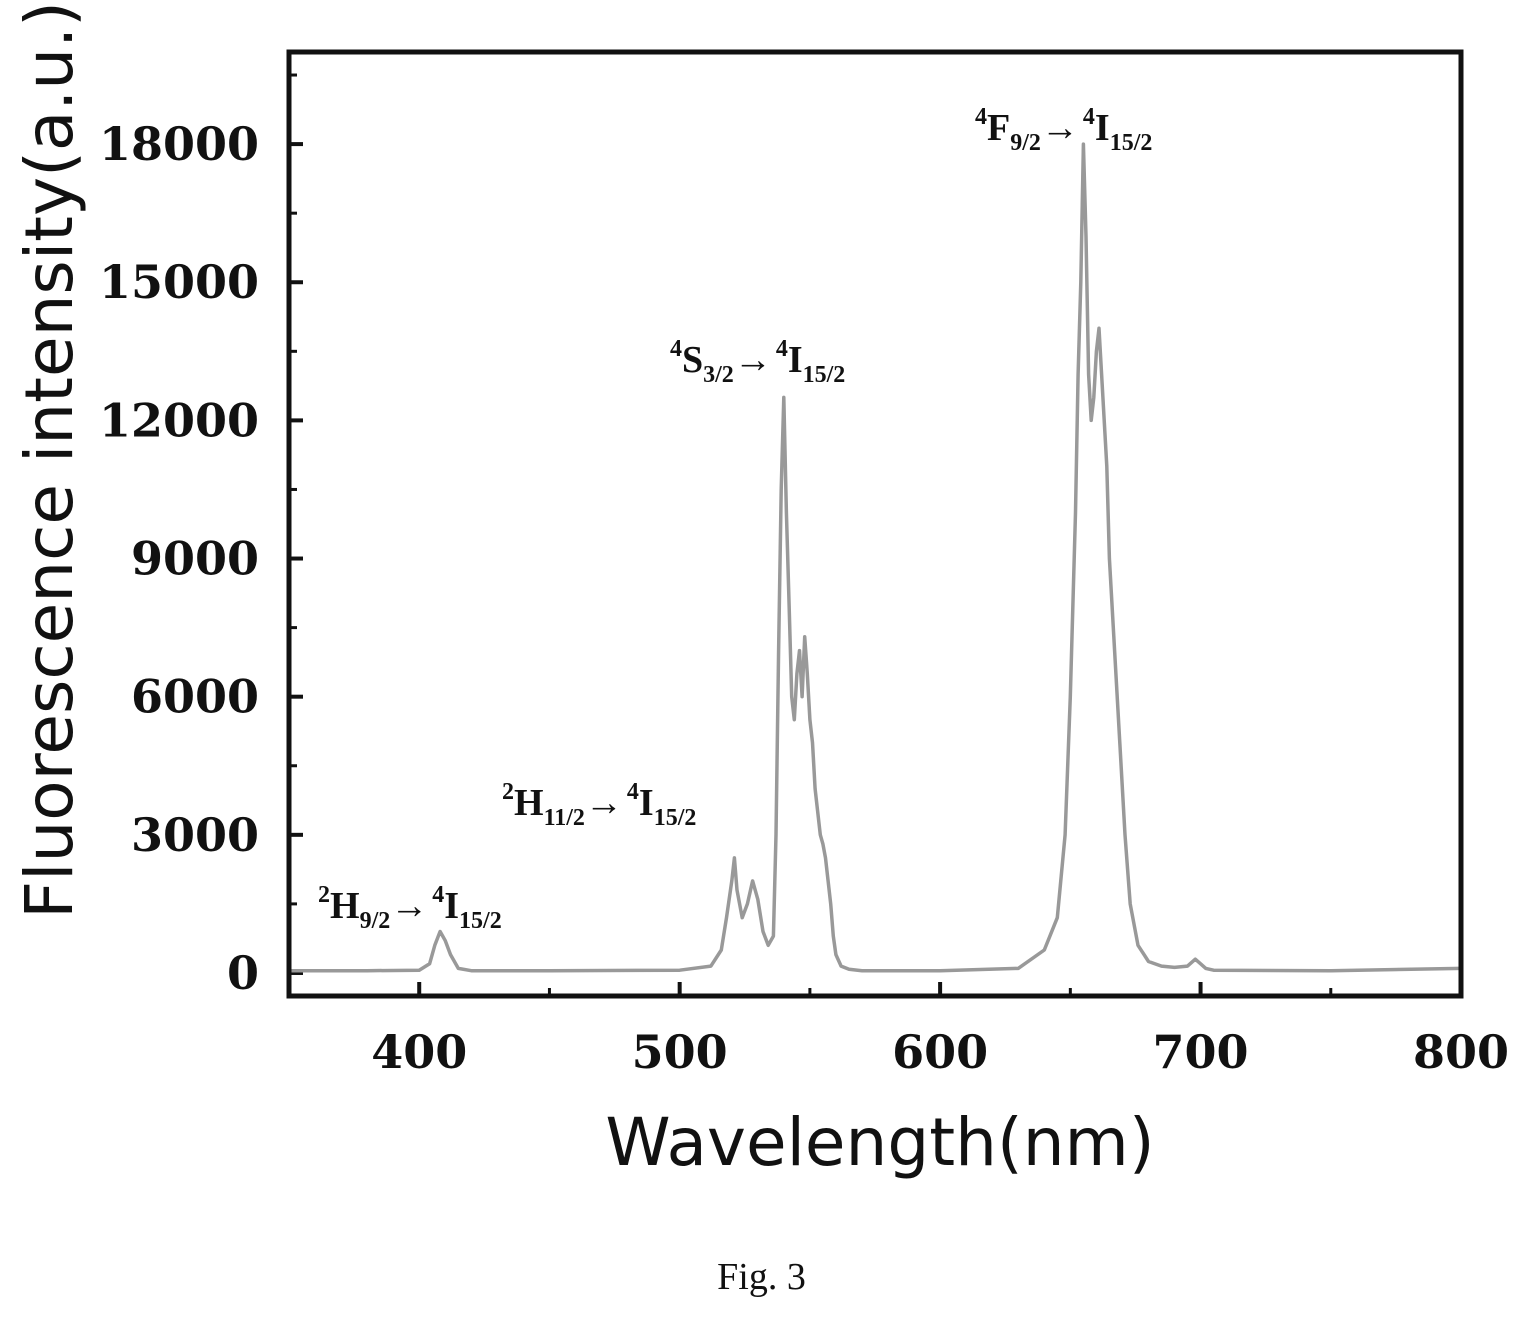 The width and height of the screenshot is (1523, 1320). What do you see at coordinates (195, 835) in the screenshot?
I see `y-tick-label: 3000` at bounding box center [195, 835].